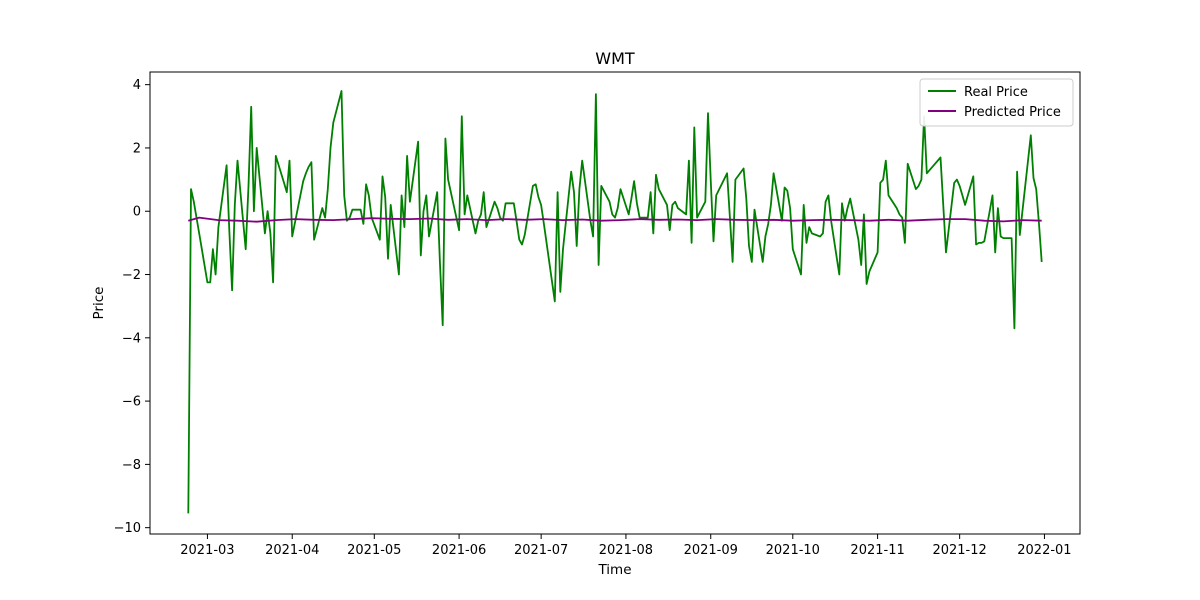 The image size is (1200, 600). I want to click on chart-title: WMT, so click(615, 58).